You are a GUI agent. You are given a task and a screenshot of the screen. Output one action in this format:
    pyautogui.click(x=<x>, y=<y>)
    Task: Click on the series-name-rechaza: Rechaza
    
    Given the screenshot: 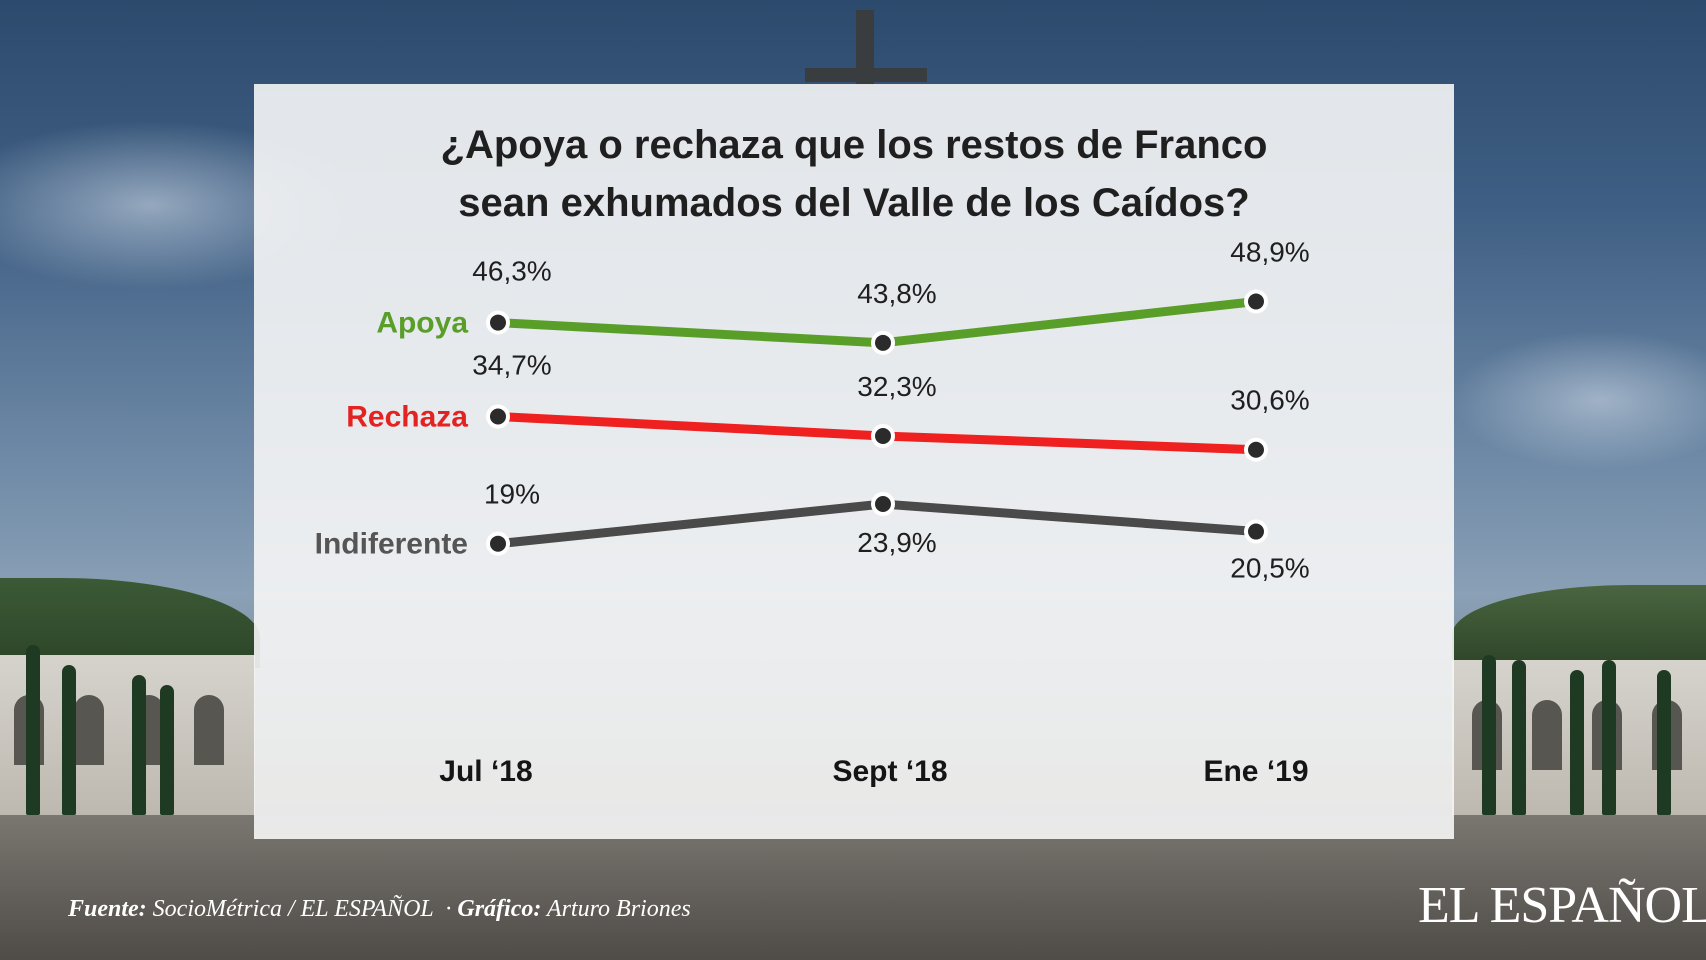 What is the action you would take?
    pyautogui.click(x=407, y=417)
    